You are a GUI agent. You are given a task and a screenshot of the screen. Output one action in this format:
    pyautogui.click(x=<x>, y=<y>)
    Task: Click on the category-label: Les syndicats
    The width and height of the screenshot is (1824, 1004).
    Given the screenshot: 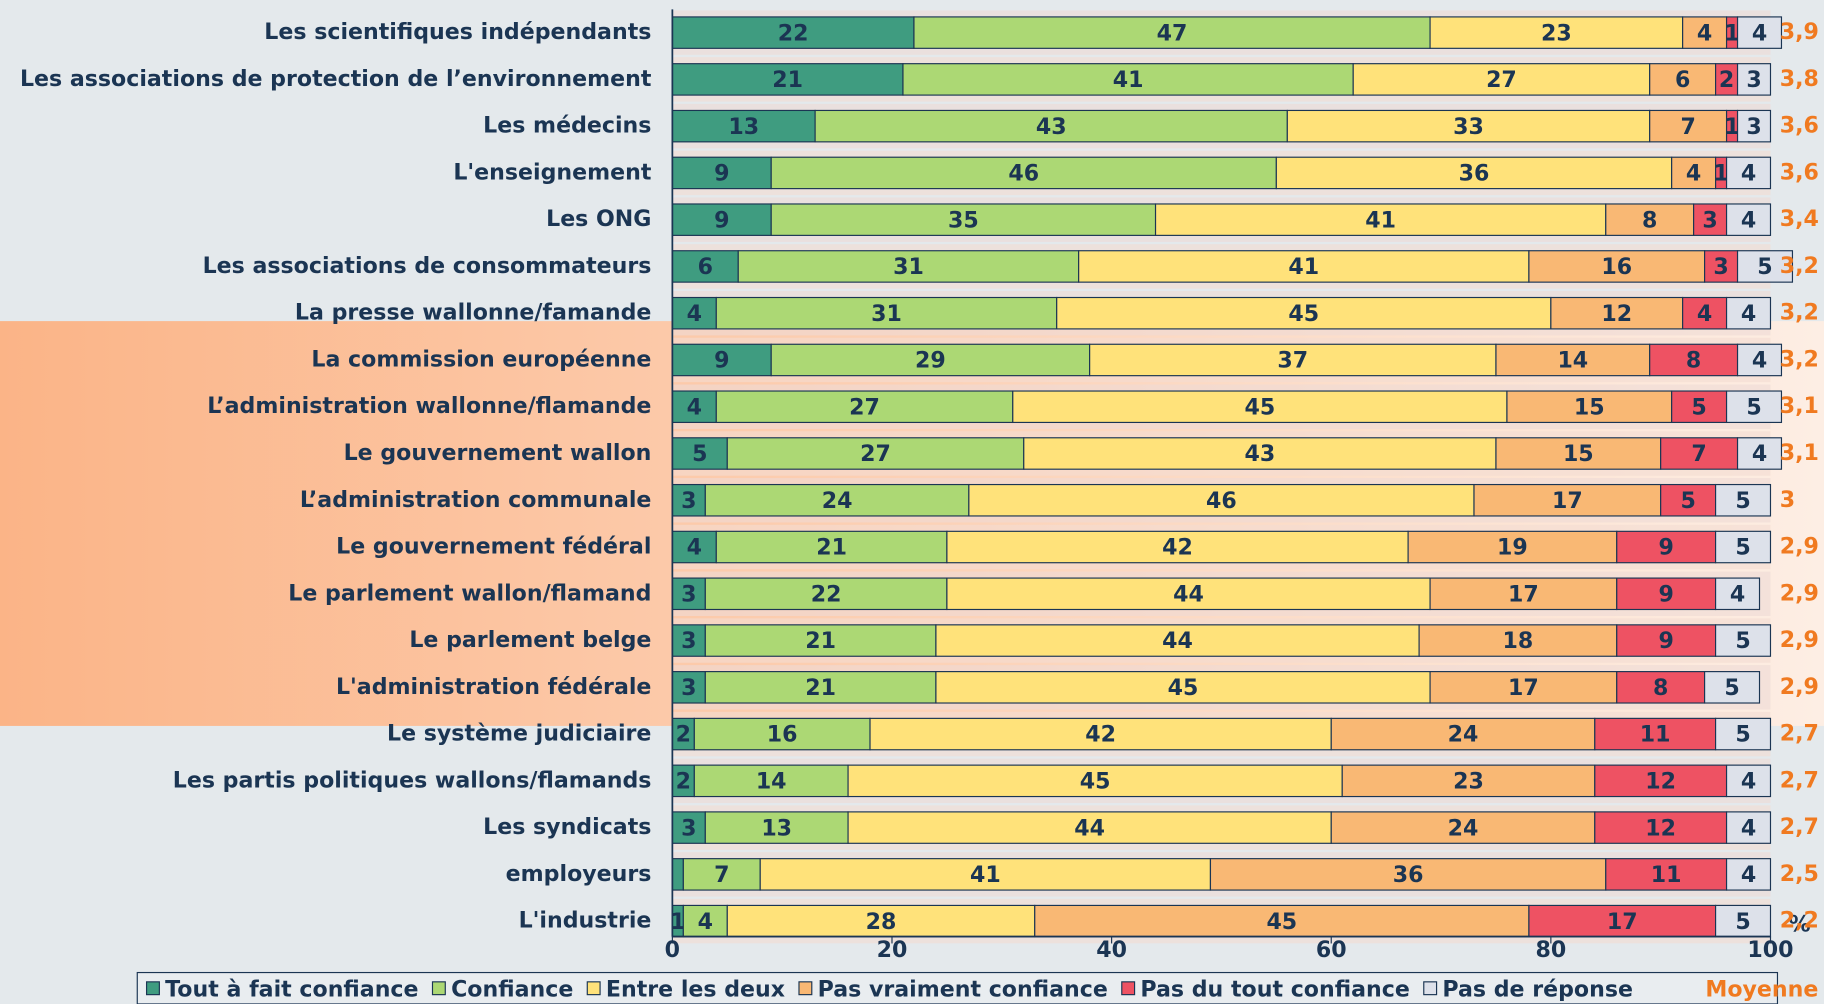 What is the action you would take?
    pyautogui.click(x=567, y=827)
    